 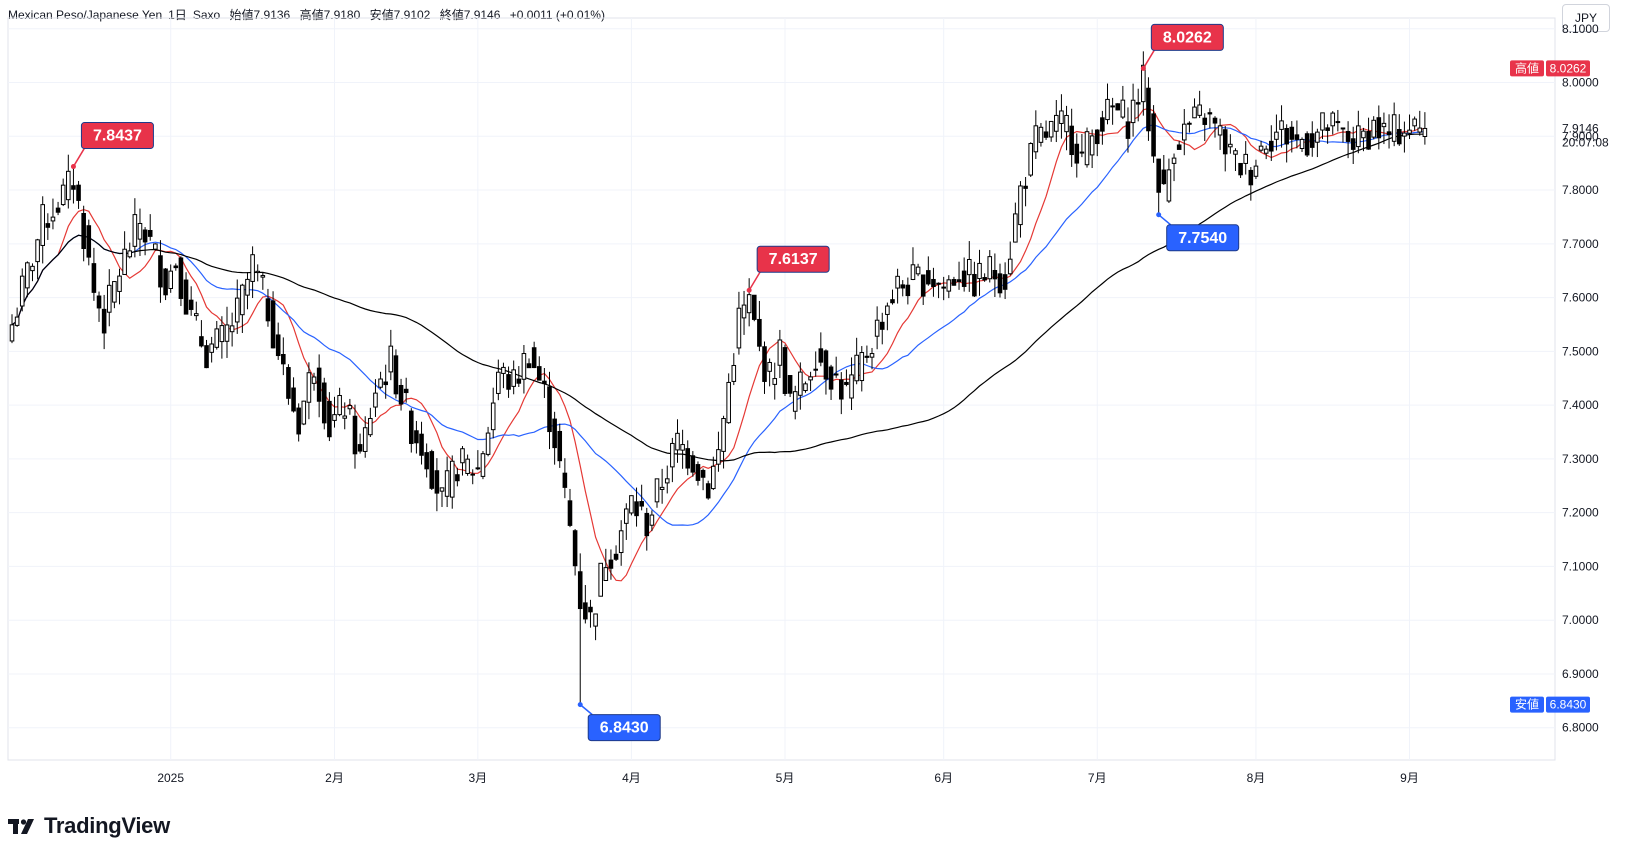 I want to click on currency-button: JPY, so click(x=1586, y=18).